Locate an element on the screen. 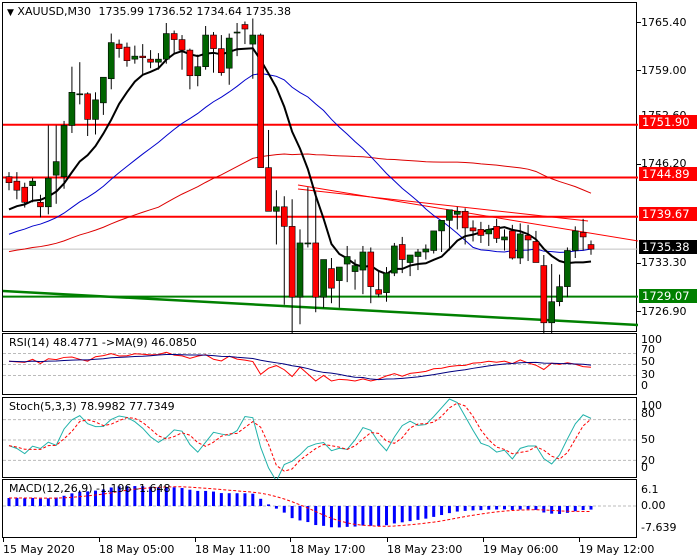  macd-signal-line is located at coordinates (300, 506).